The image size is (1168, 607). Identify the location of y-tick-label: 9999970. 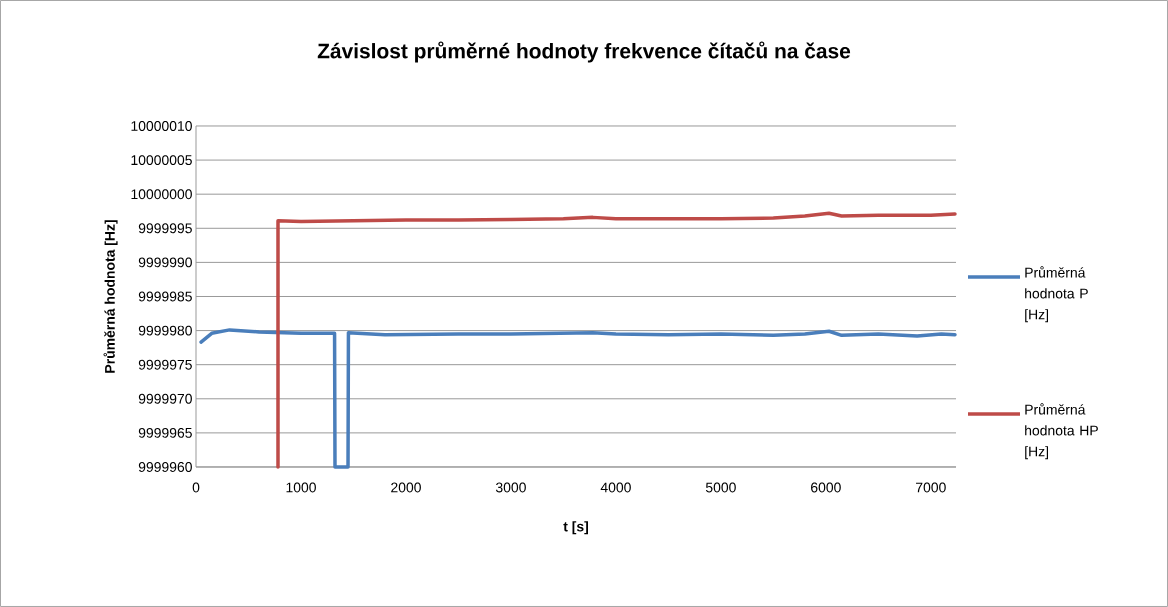
(165, 398).